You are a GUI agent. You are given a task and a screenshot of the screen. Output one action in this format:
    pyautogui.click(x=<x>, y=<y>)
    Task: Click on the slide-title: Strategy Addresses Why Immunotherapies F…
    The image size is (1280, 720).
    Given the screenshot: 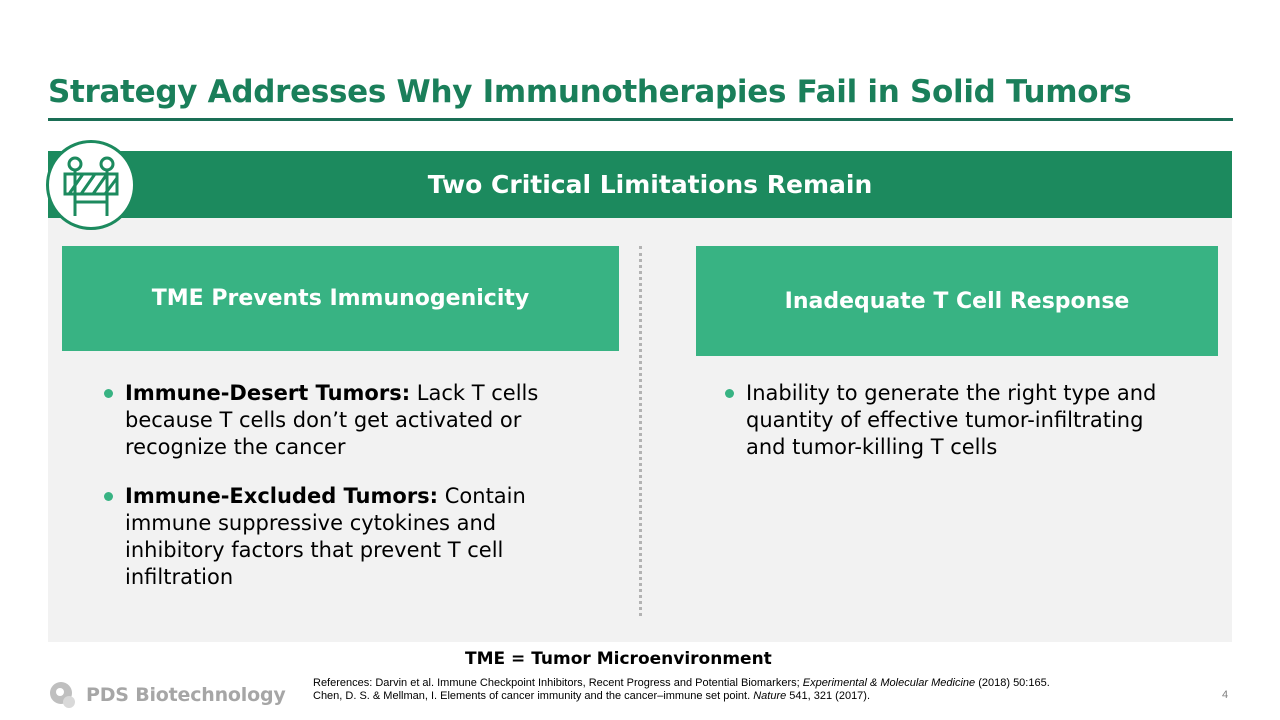 What is the action you would take?
    pyautogui.click(x=590, y=92)
    